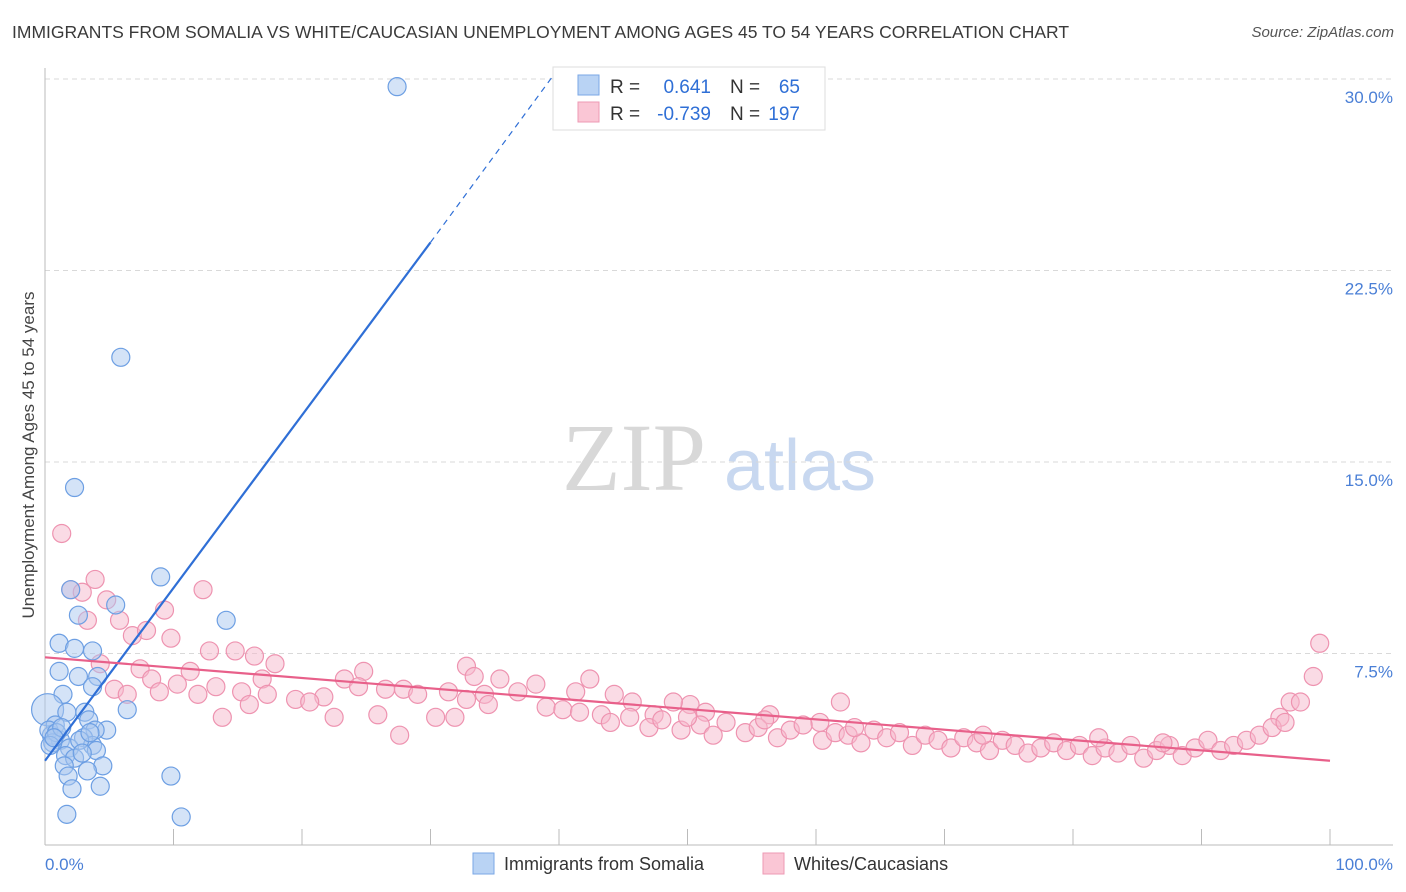  Describe the element at coordinates (1369, 385) in the screenshot. I see `y-tick-labels: 7.5% 15.0% 22.5% 30.0%` at that location.